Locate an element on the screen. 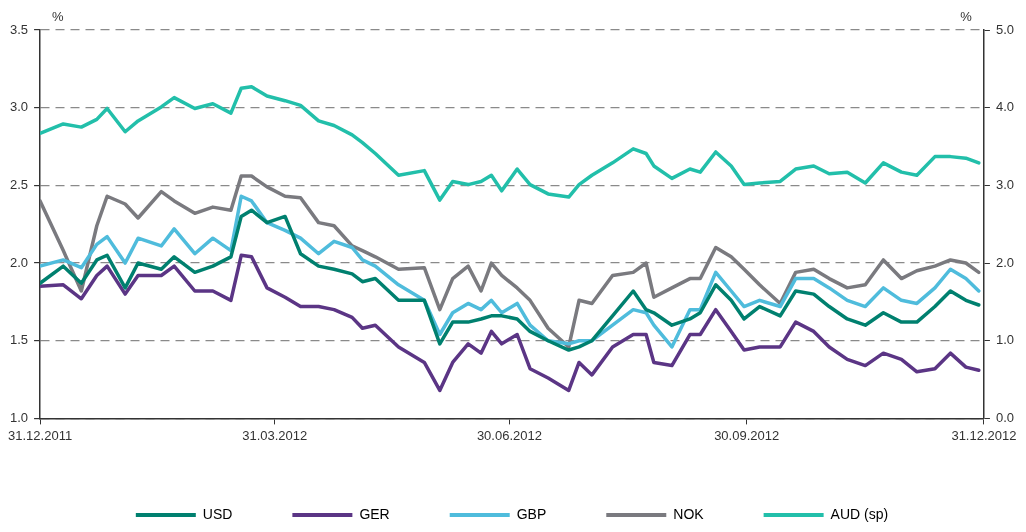 This screenshot has width=1026, height=532. x-tick-label: 30.06.2012 is located at coordinates (509, 435).